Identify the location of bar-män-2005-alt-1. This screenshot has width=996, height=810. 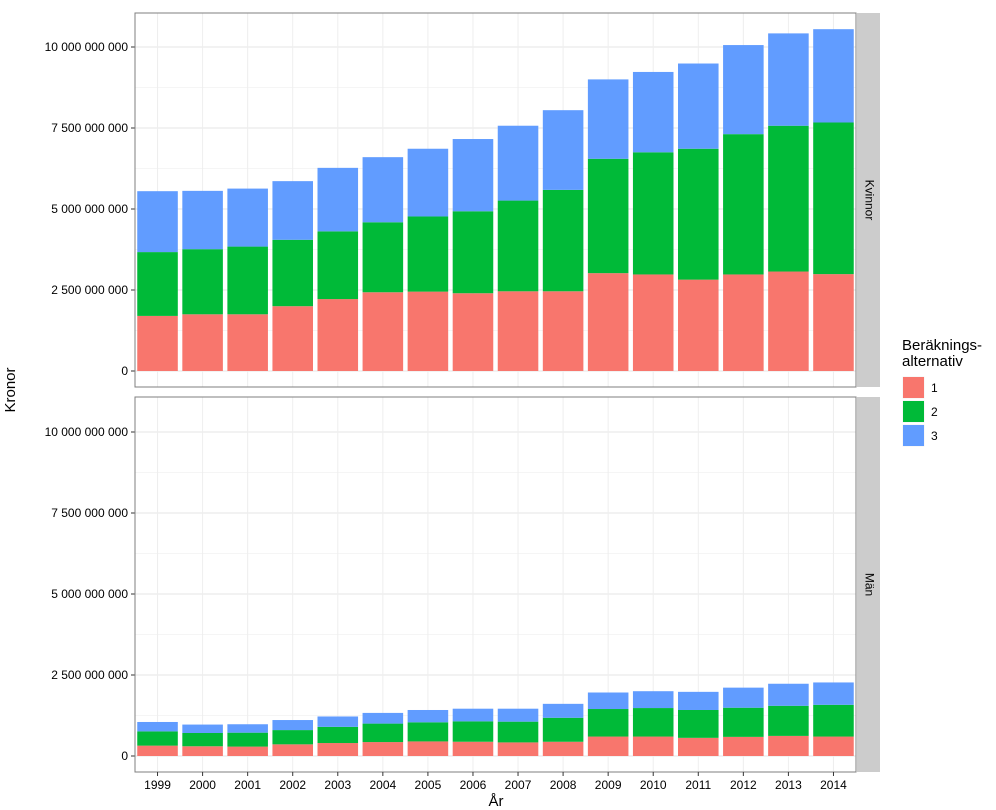
(428, 748).